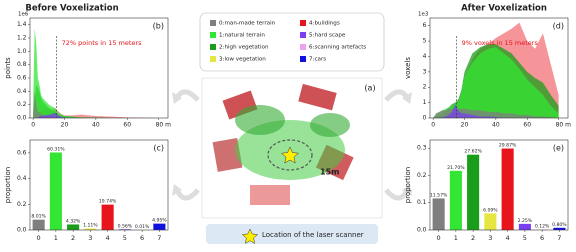 The height and width of the screenshot is (252, 576). Describe the element at coordinates (56, 238) in the screenshot. I see `x-tick-label: 1` at that location.